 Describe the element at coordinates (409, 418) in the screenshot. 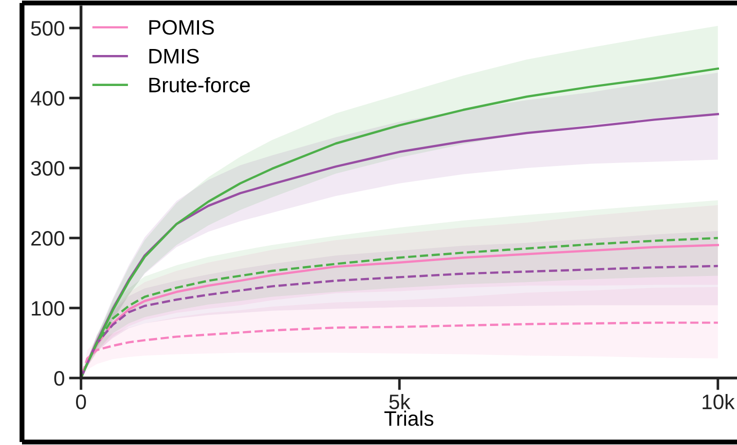

I see `x-axis-title: Trials` at that location.